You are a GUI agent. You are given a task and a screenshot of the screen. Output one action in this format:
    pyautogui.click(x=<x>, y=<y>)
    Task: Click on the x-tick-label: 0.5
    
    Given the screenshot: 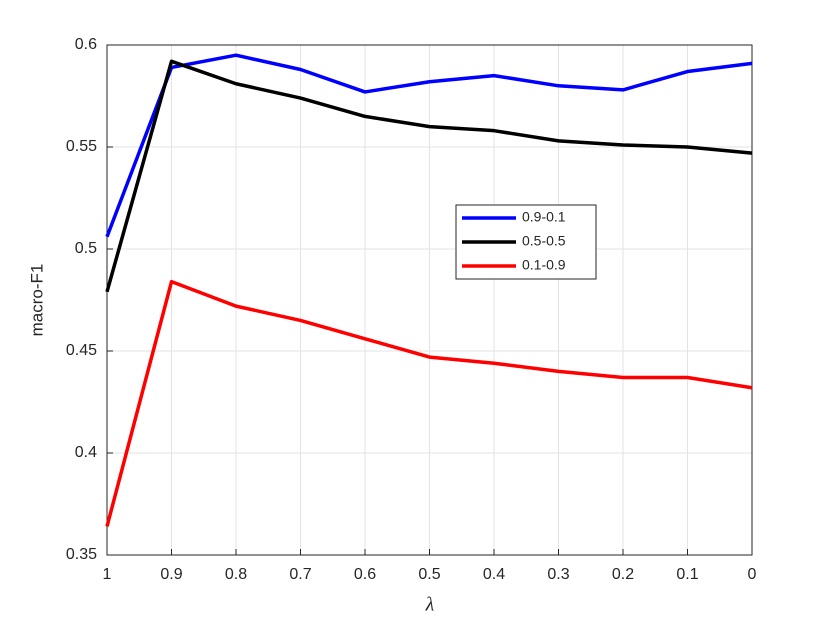 What is the action you would take?
    pyautogui.click(x=429, y=574)
    